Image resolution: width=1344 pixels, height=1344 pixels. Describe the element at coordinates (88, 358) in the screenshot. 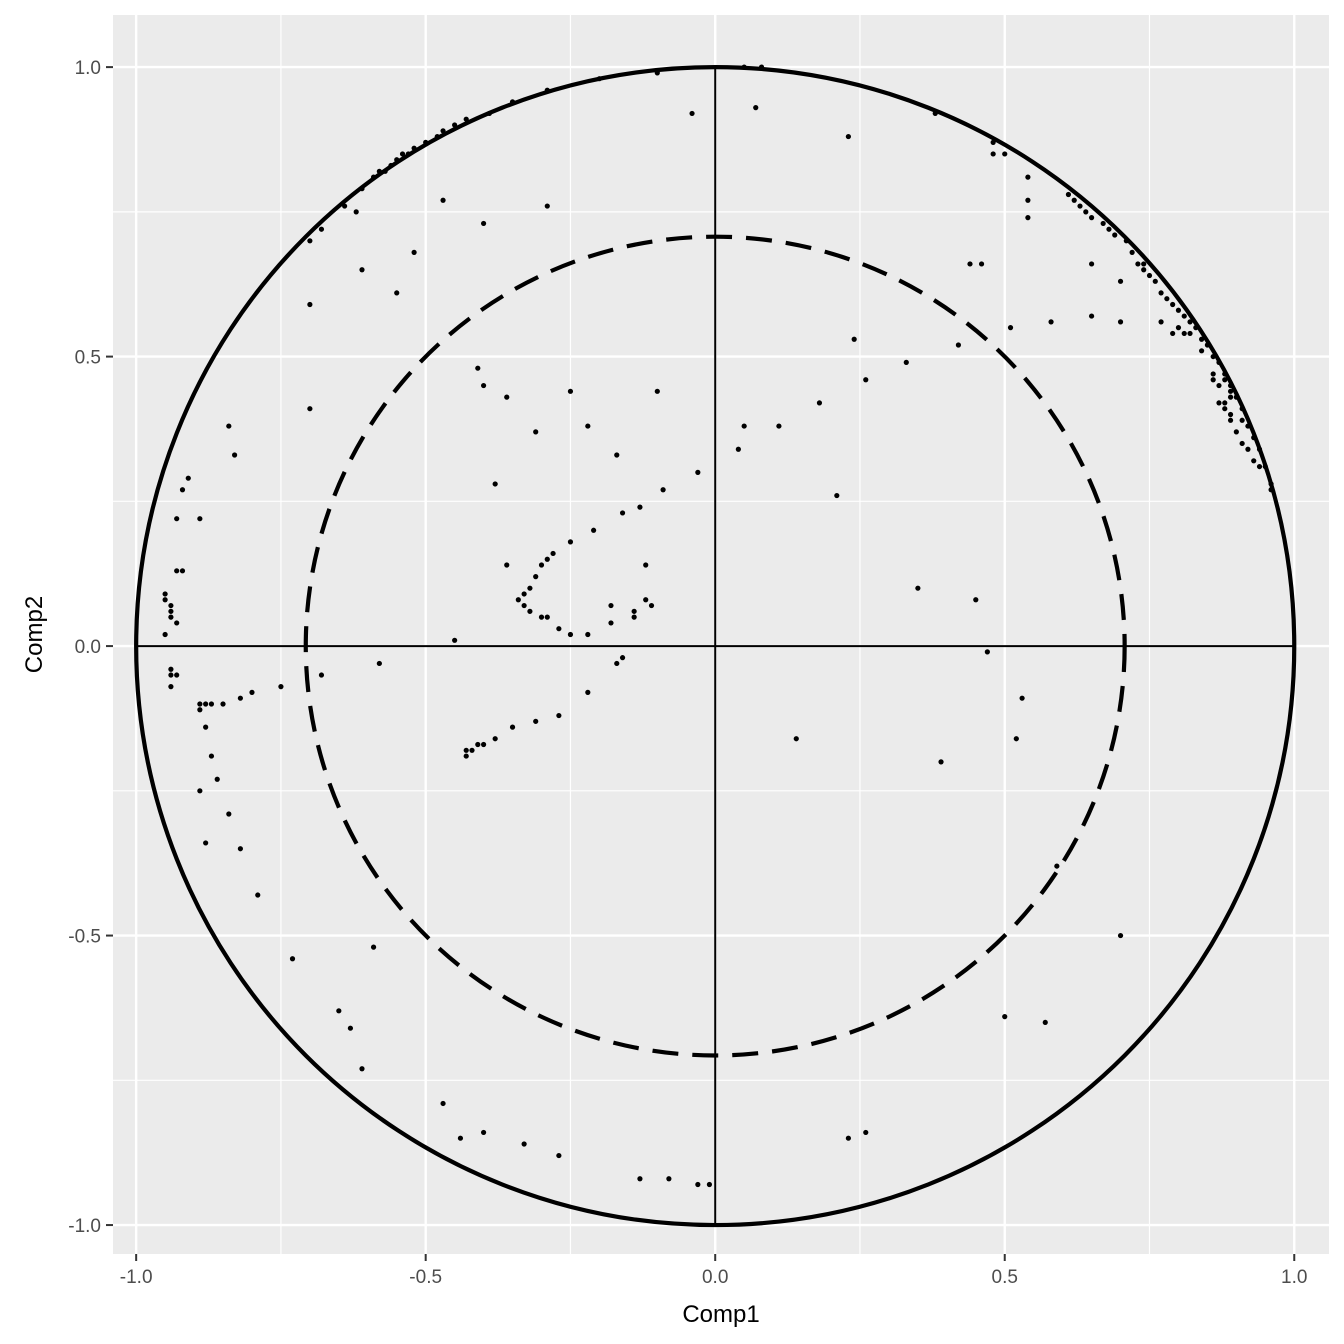

I see `y-tick-label: 0.5` at that location.